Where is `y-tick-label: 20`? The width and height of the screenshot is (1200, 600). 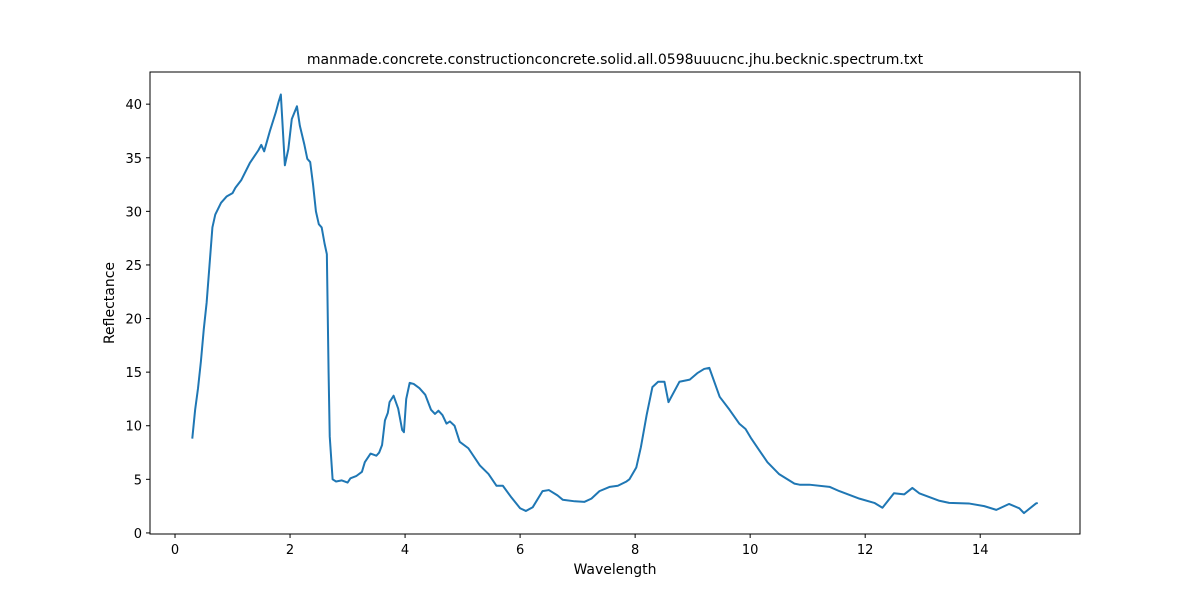 y-tick-label: 20 is located at coordinates (133, 320).